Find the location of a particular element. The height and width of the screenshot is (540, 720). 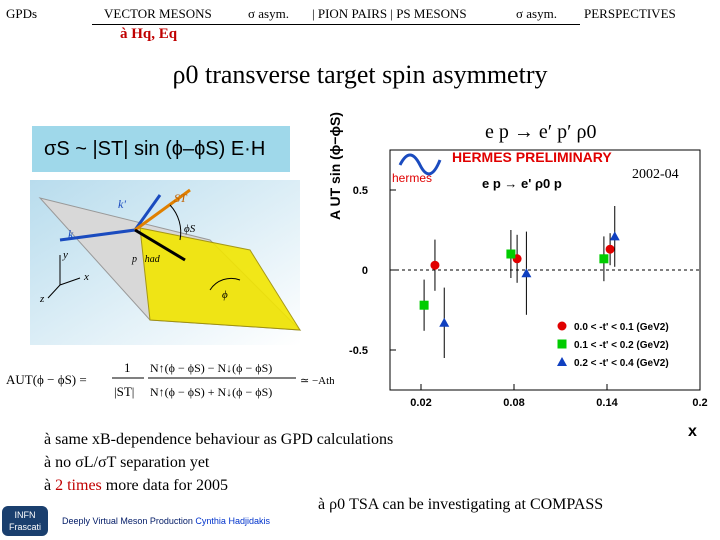

chart-reaction-top: e p → e′ p′ ρ0 is located at coordinates (540, 132).